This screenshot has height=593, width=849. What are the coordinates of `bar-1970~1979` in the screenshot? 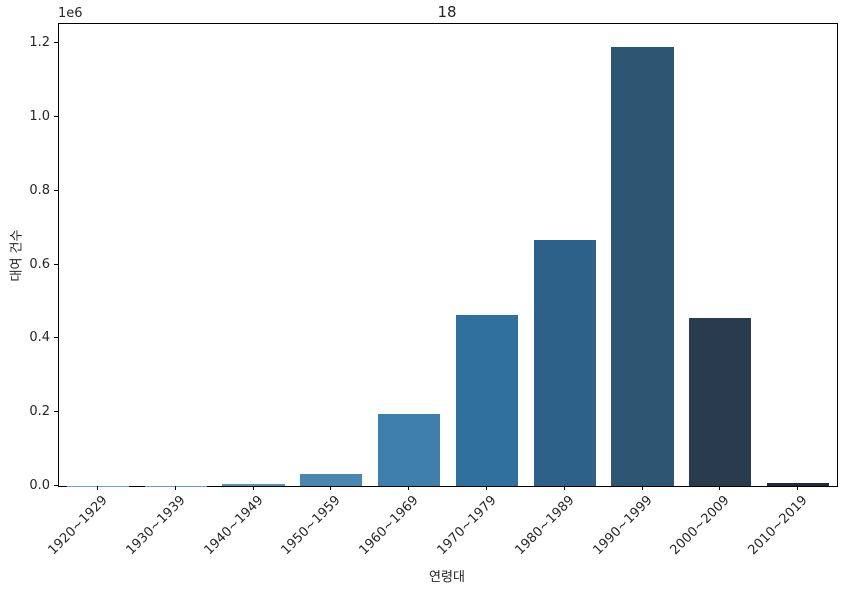 It's located at (486, 400).